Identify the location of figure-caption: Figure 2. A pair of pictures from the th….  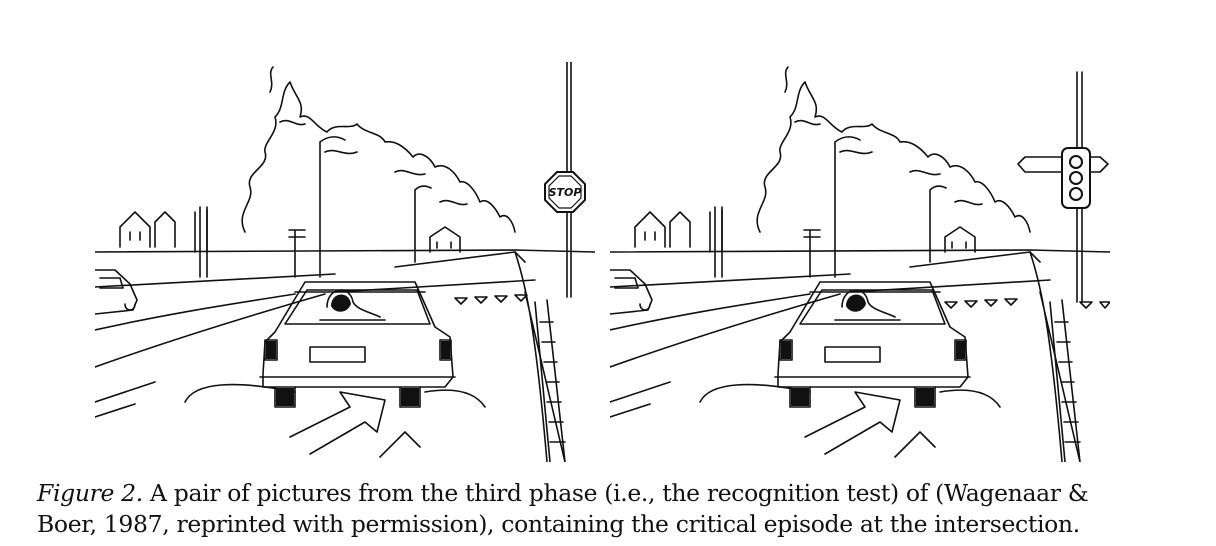
(612, 509).